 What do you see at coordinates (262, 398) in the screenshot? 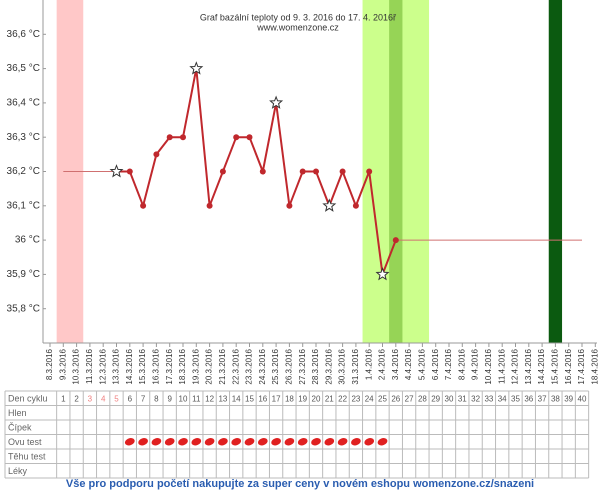
I see `day-number: 16` at bounding box center [262, 398].